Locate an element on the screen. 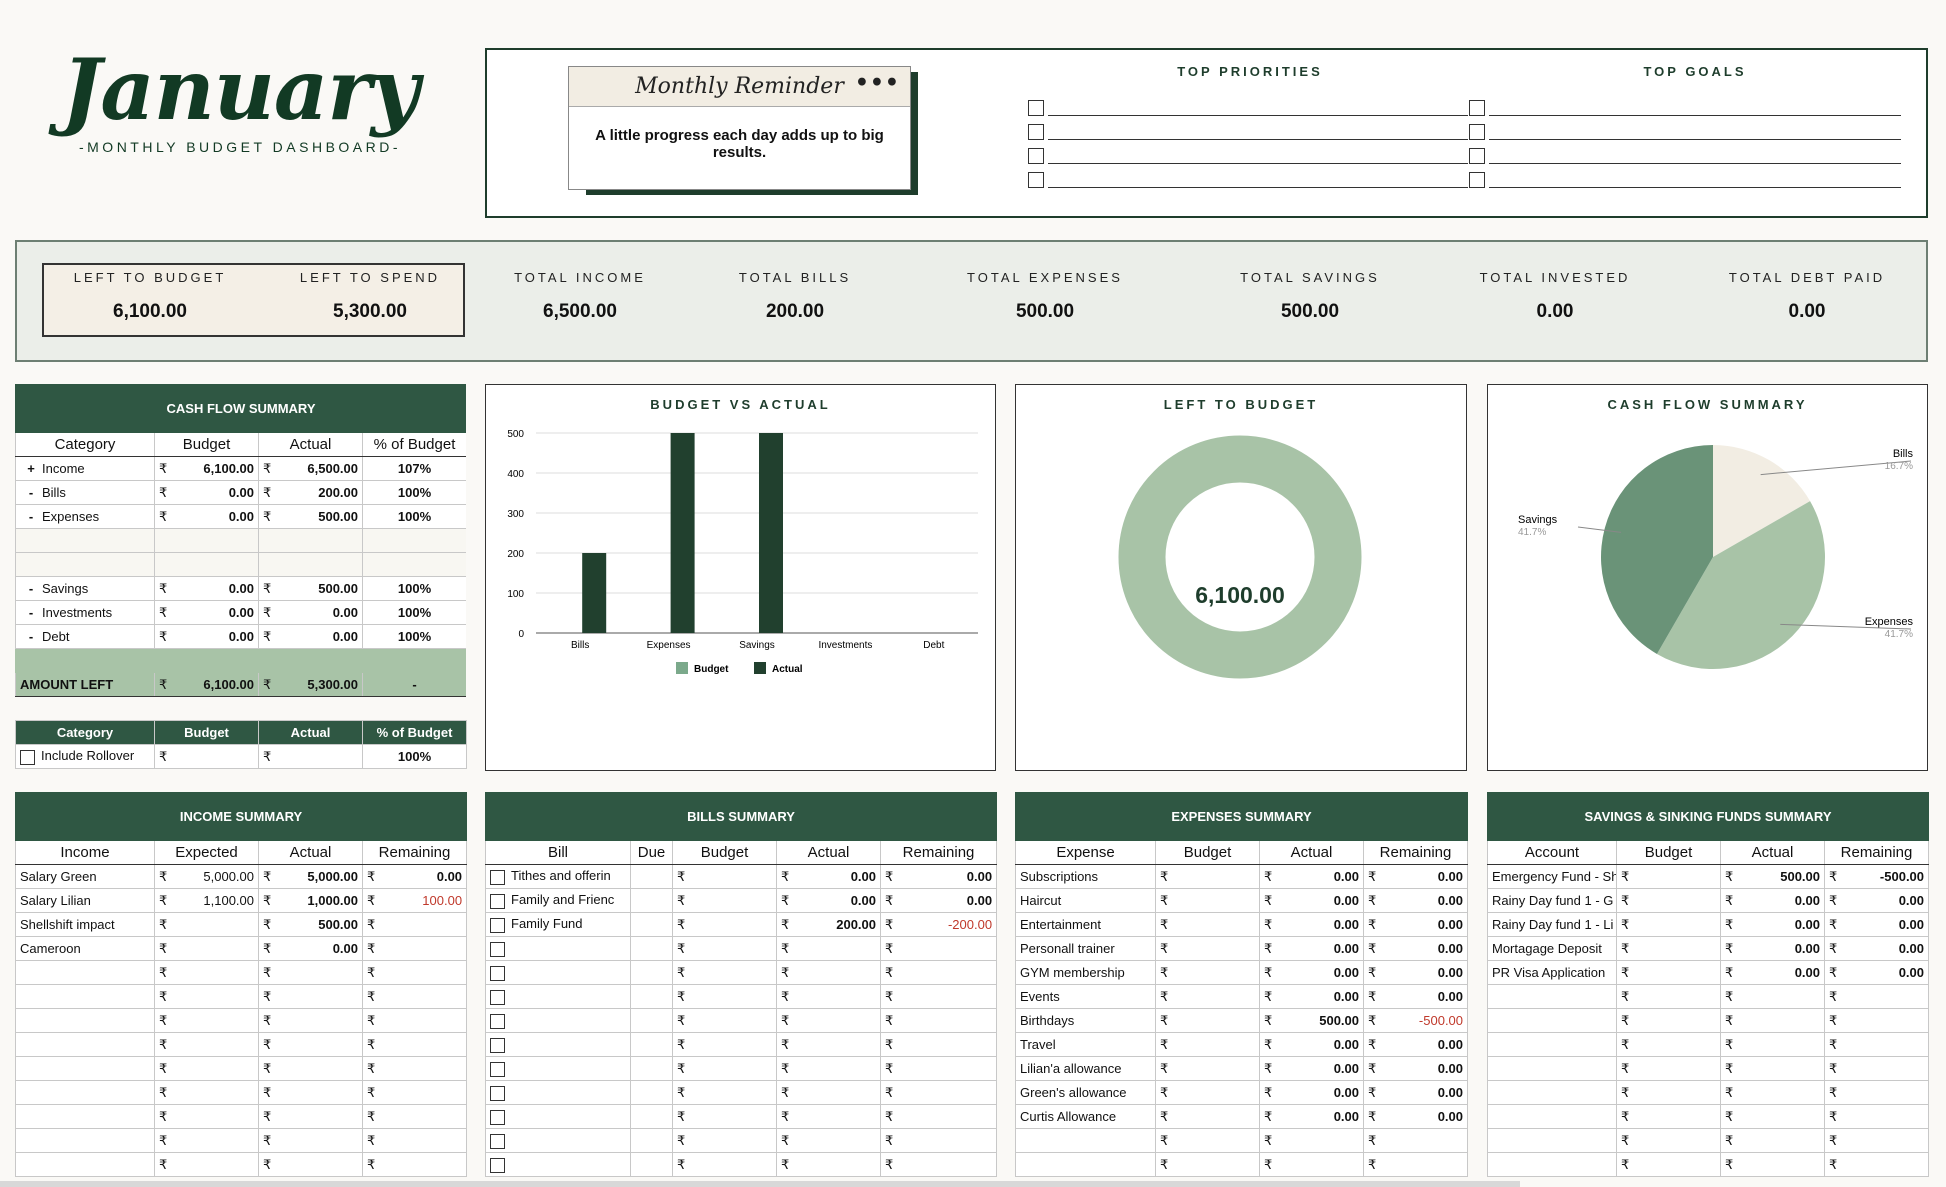 The height and width of the screenshot is (1187, 1946). expense-name-cell: Events is located at coordinates (1085, 996).